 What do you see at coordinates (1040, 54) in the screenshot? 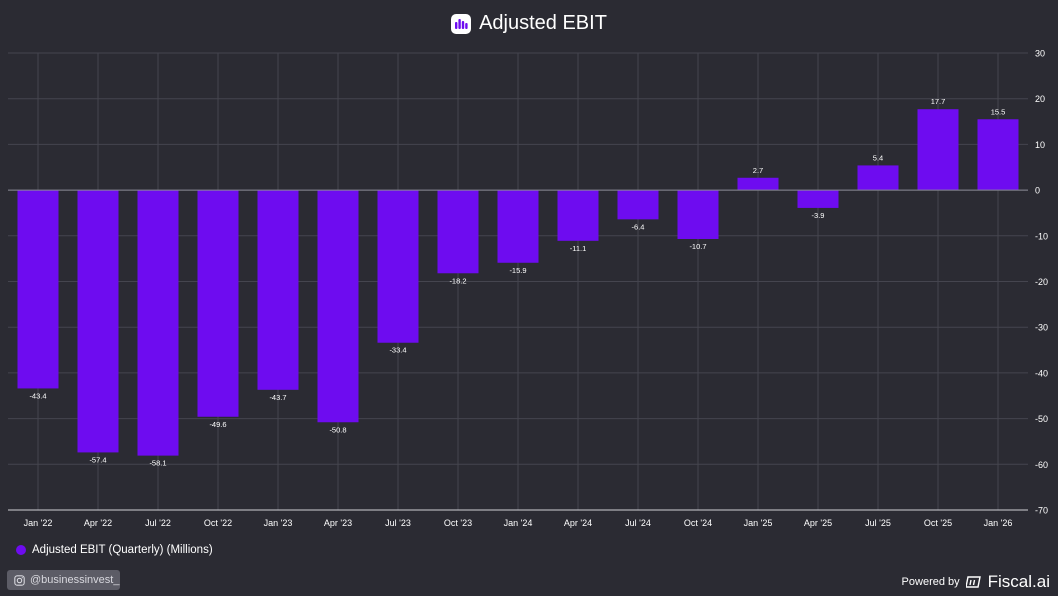
I see `y-tick-label: 30` at bounding box center [1040, 54].